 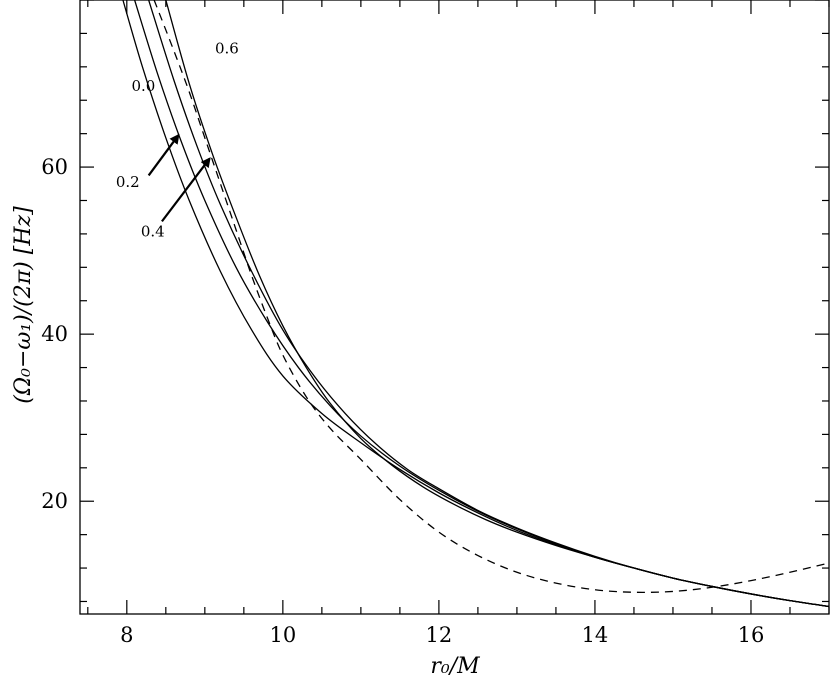 I want to click on y-axis-title: (Ω₀−ω₁)/(2π) [Hz], so click(x=23, y=305).